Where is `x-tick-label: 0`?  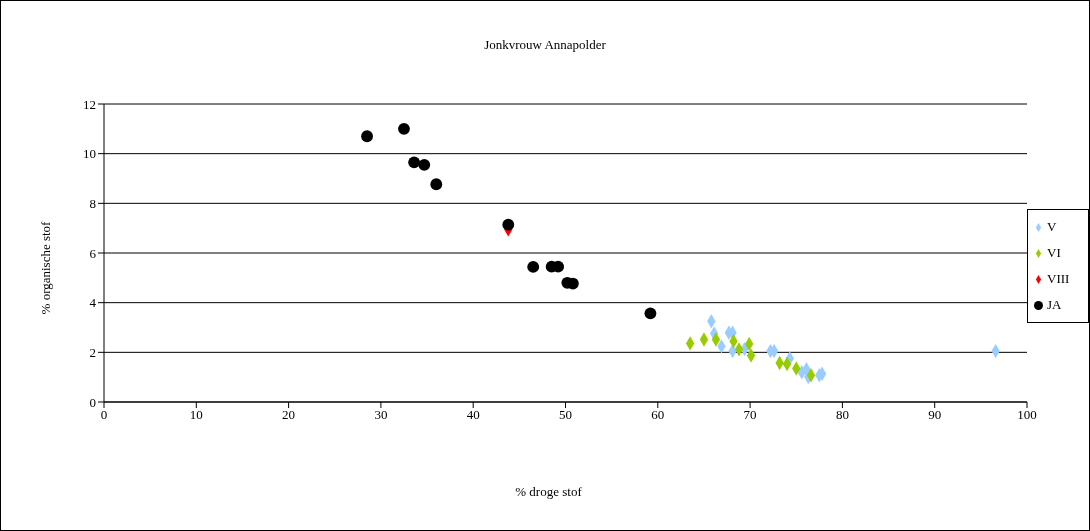 x-tick-label: 0 is located at coordinates (104, 415).